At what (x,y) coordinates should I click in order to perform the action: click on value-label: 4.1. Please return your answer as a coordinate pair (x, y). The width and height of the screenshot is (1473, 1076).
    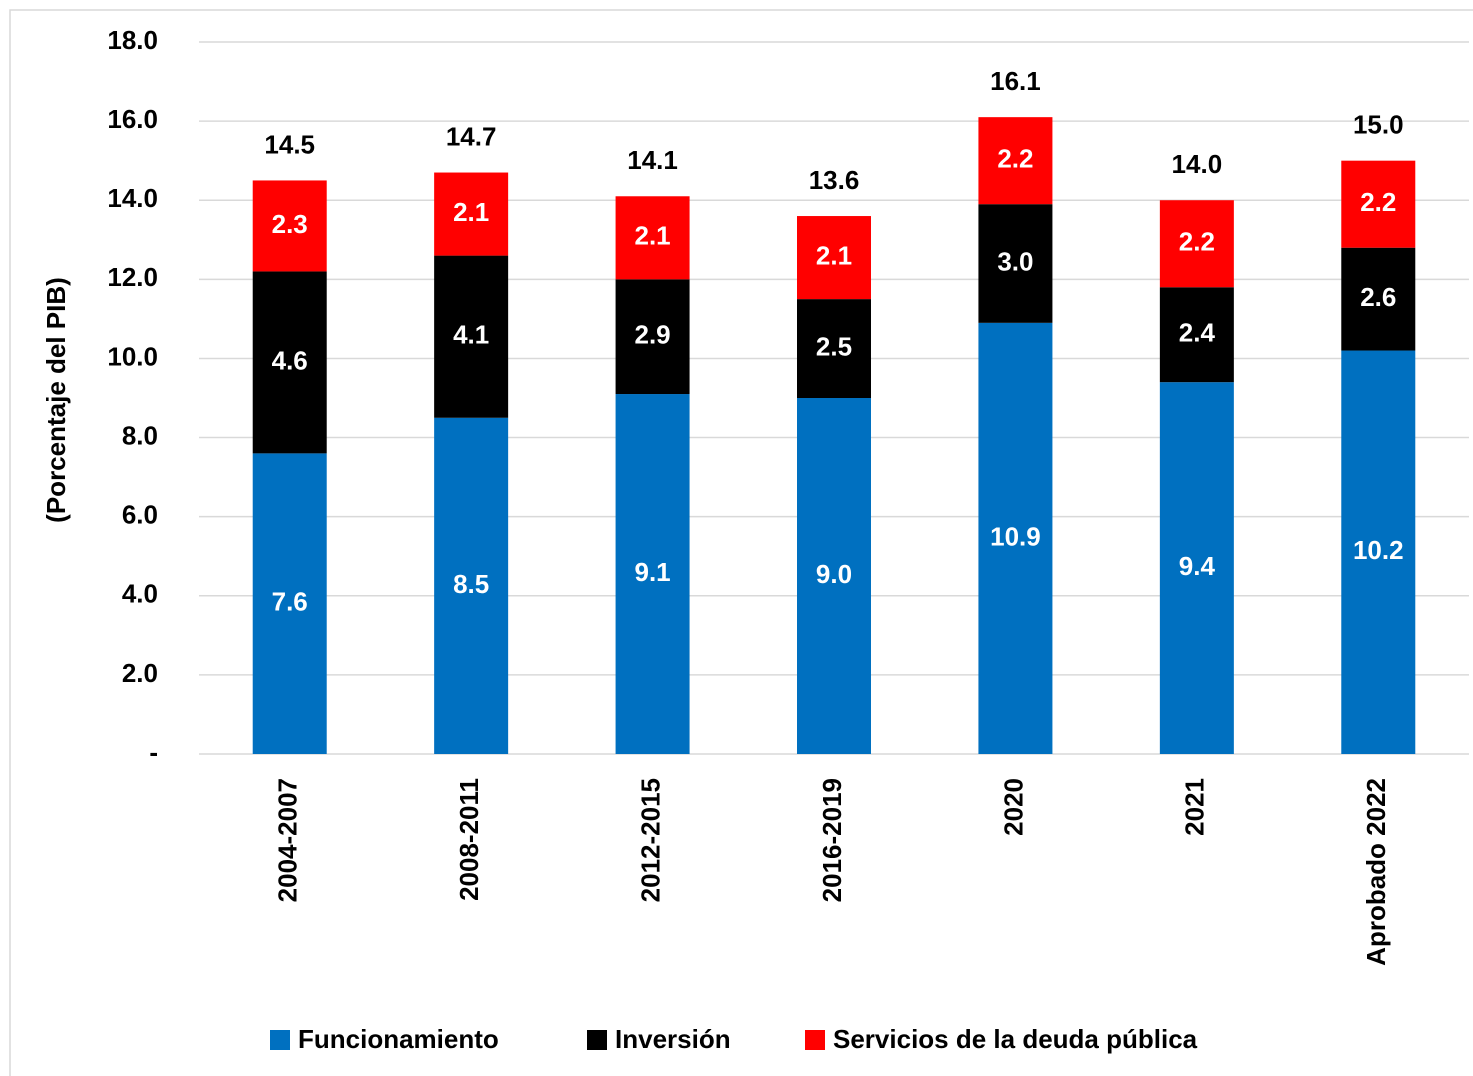
    Looking at the image, I should click on (471, 335).